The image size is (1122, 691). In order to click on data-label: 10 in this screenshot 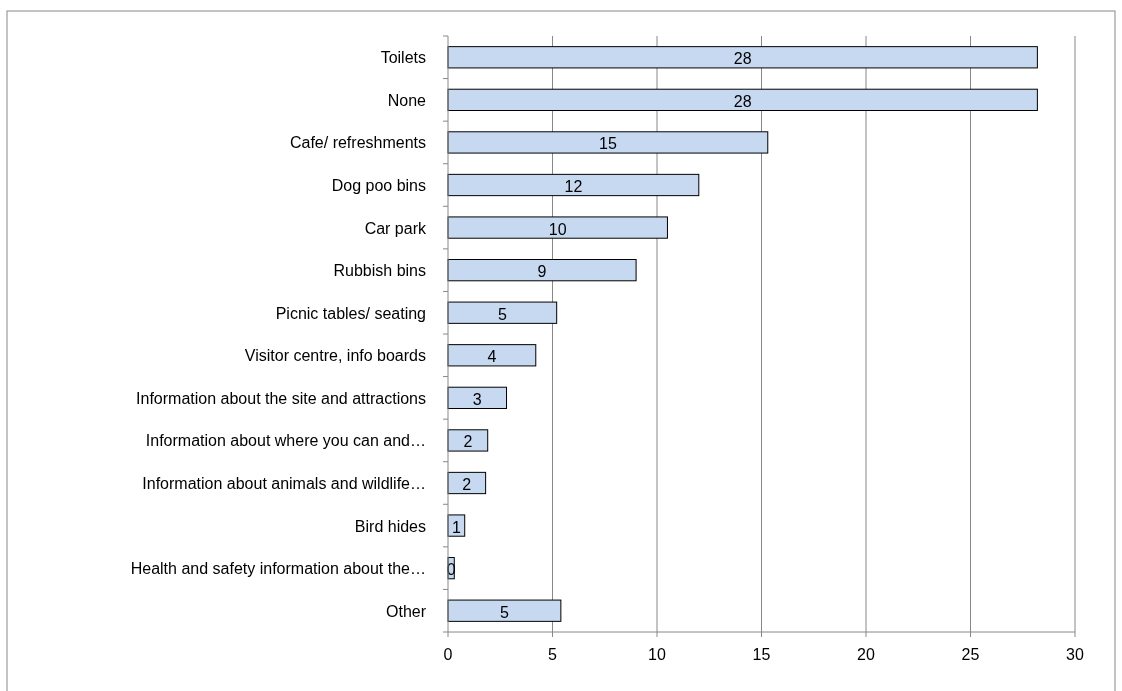, I will do `click(557, 229)`.